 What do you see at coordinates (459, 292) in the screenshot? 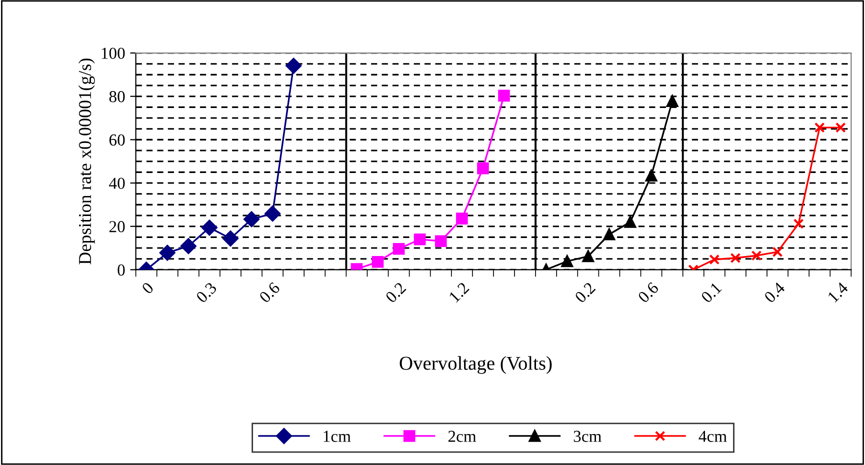
I see `x-tick-label: 1.2` at bounding box center [459, 292].